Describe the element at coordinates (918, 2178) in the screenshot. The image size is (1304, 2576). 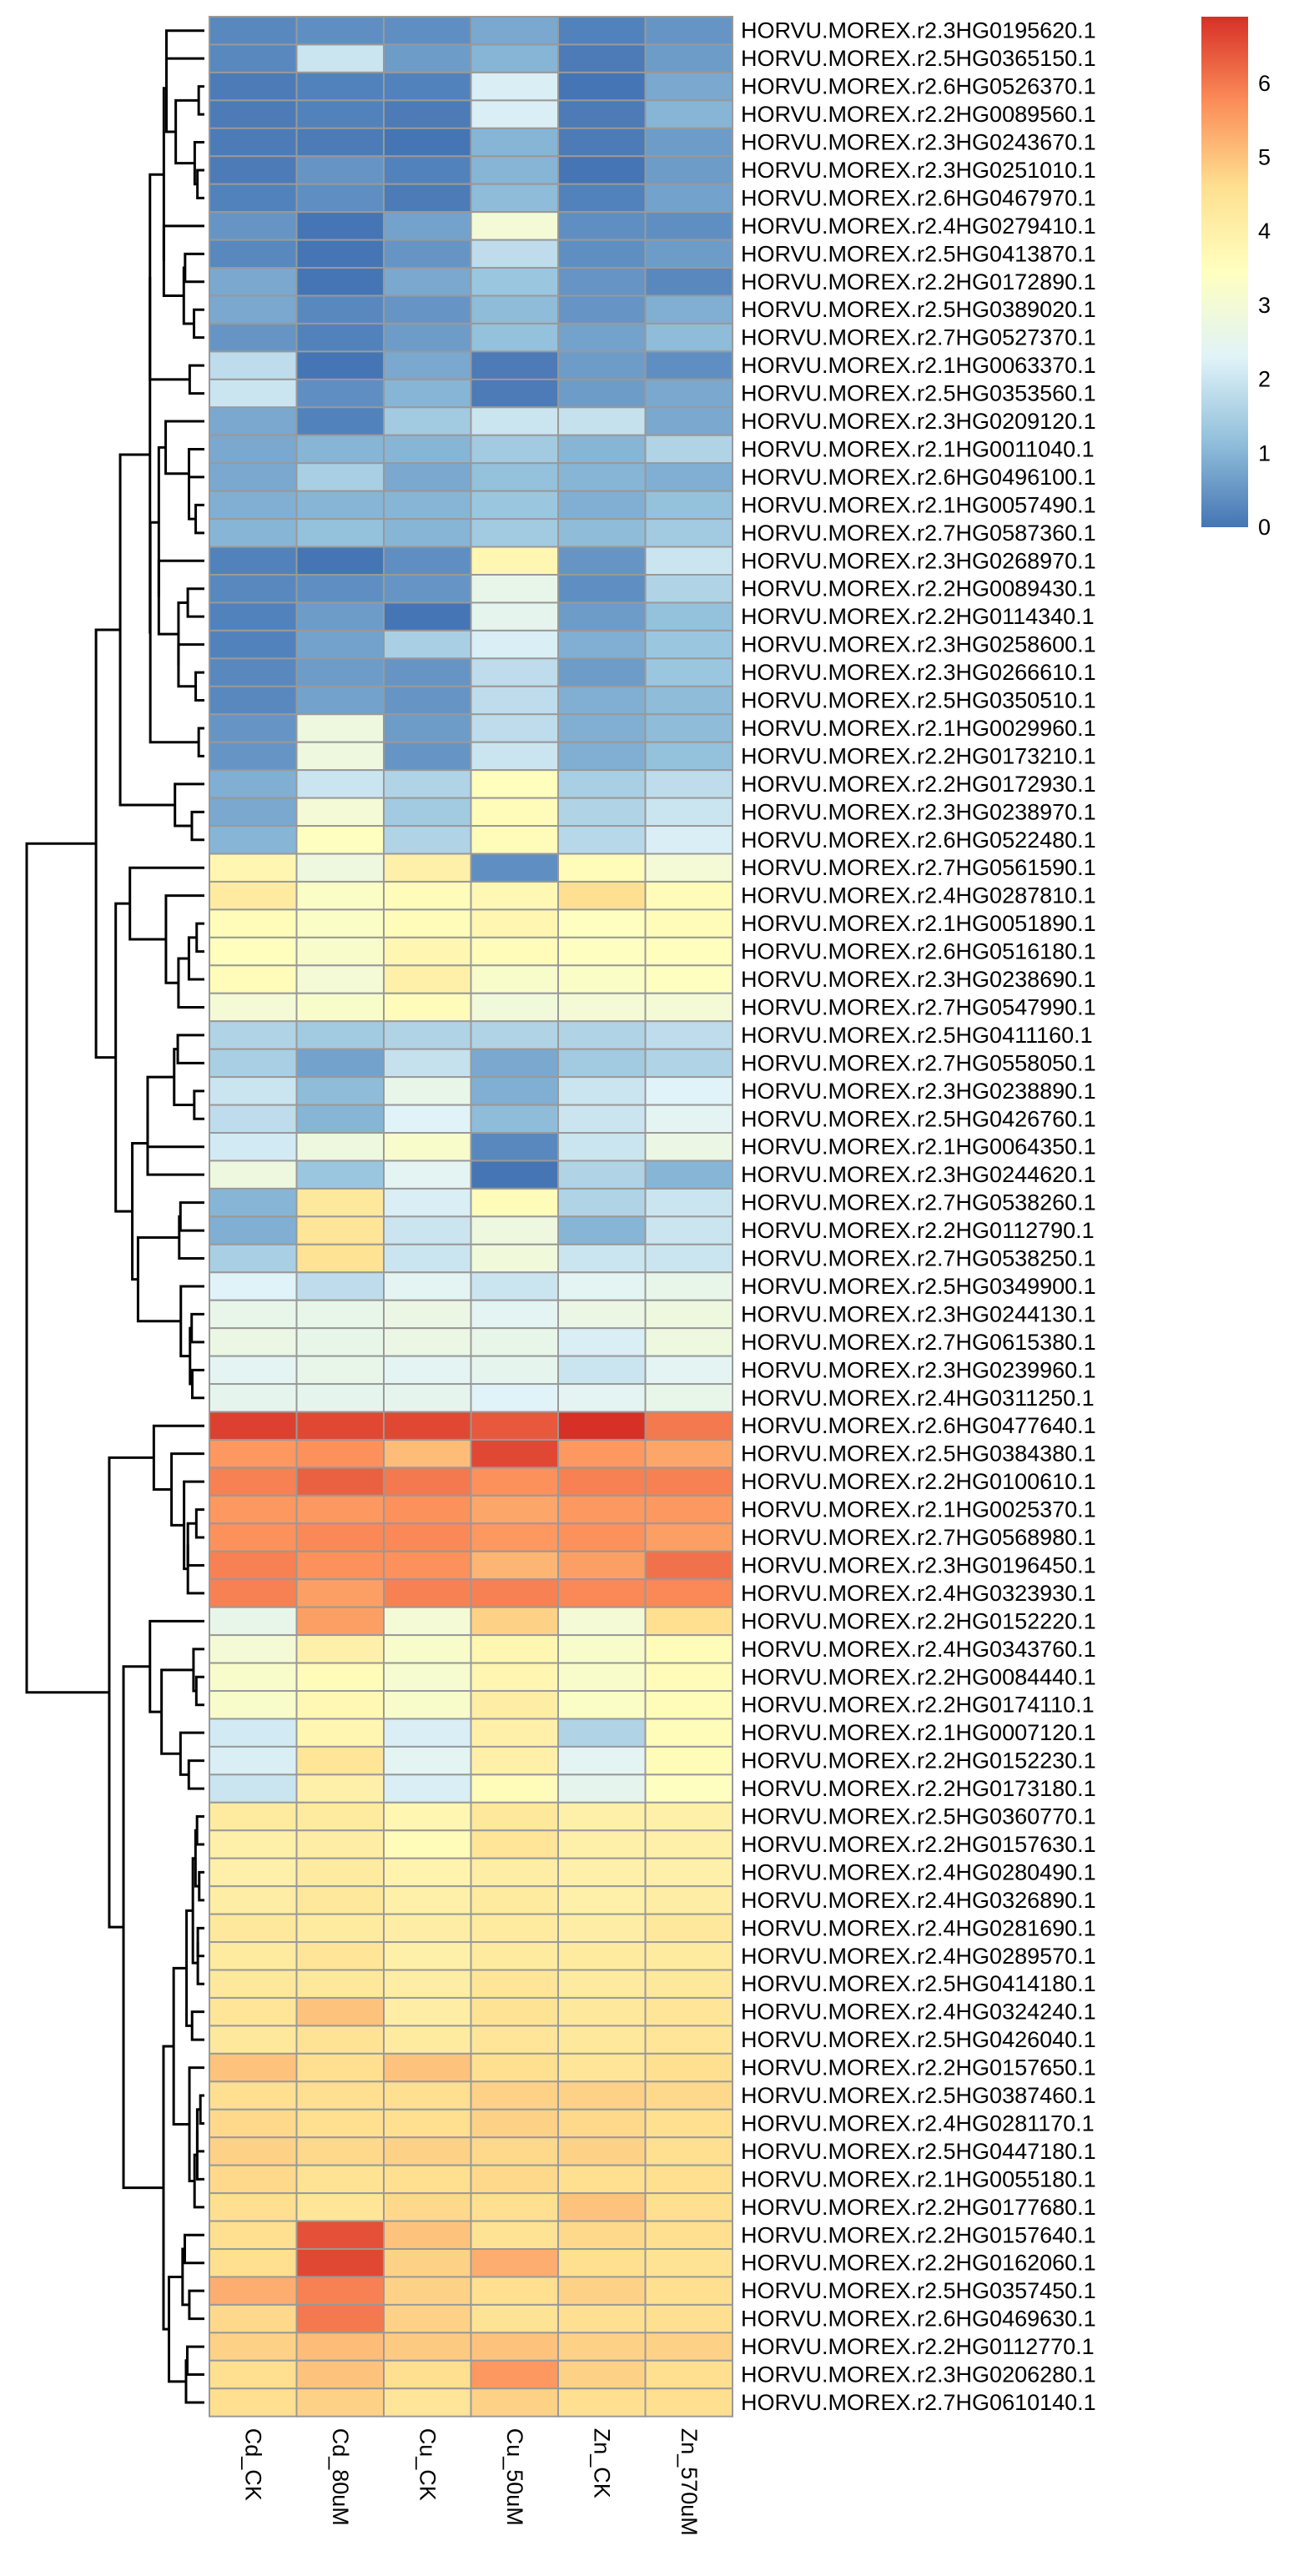
I see `row-label: HORVU.MOREX.r2.1HG0055180.1` at that location.